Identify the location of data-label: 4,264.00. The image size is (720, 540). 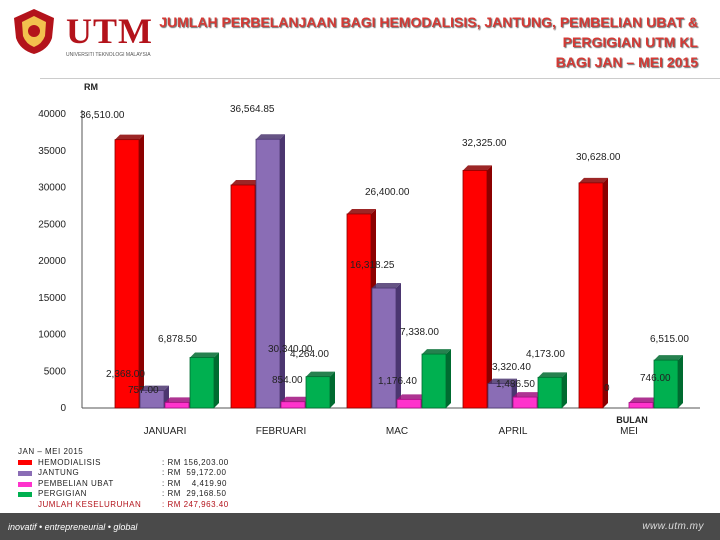
(309, 354).